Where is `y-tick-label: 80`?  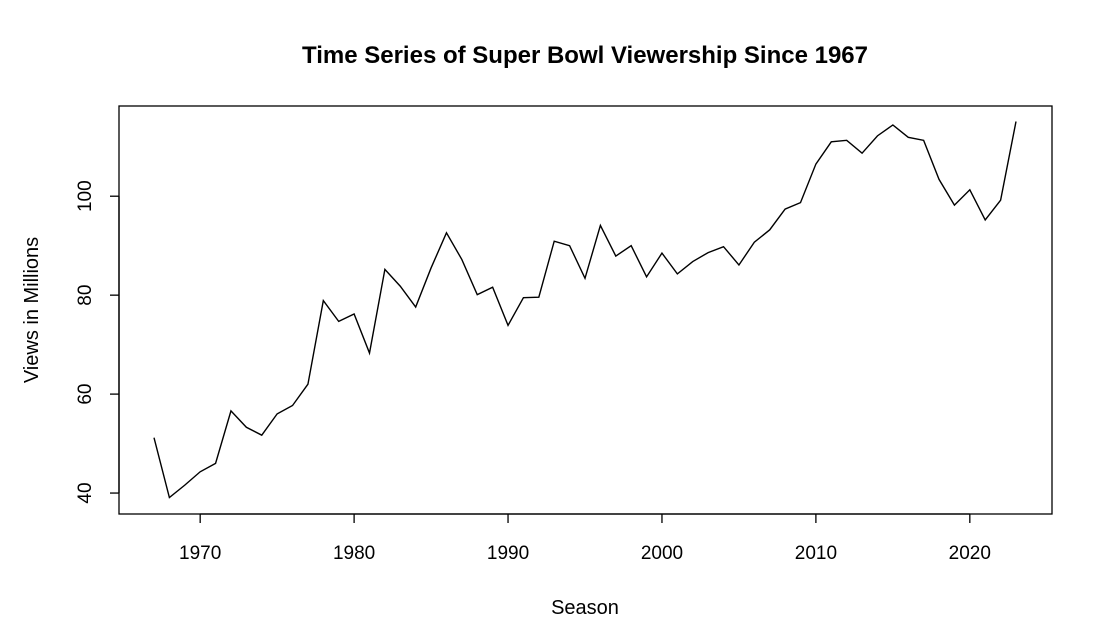 y-tick-label: 80 is located at coordinates (85, 295).